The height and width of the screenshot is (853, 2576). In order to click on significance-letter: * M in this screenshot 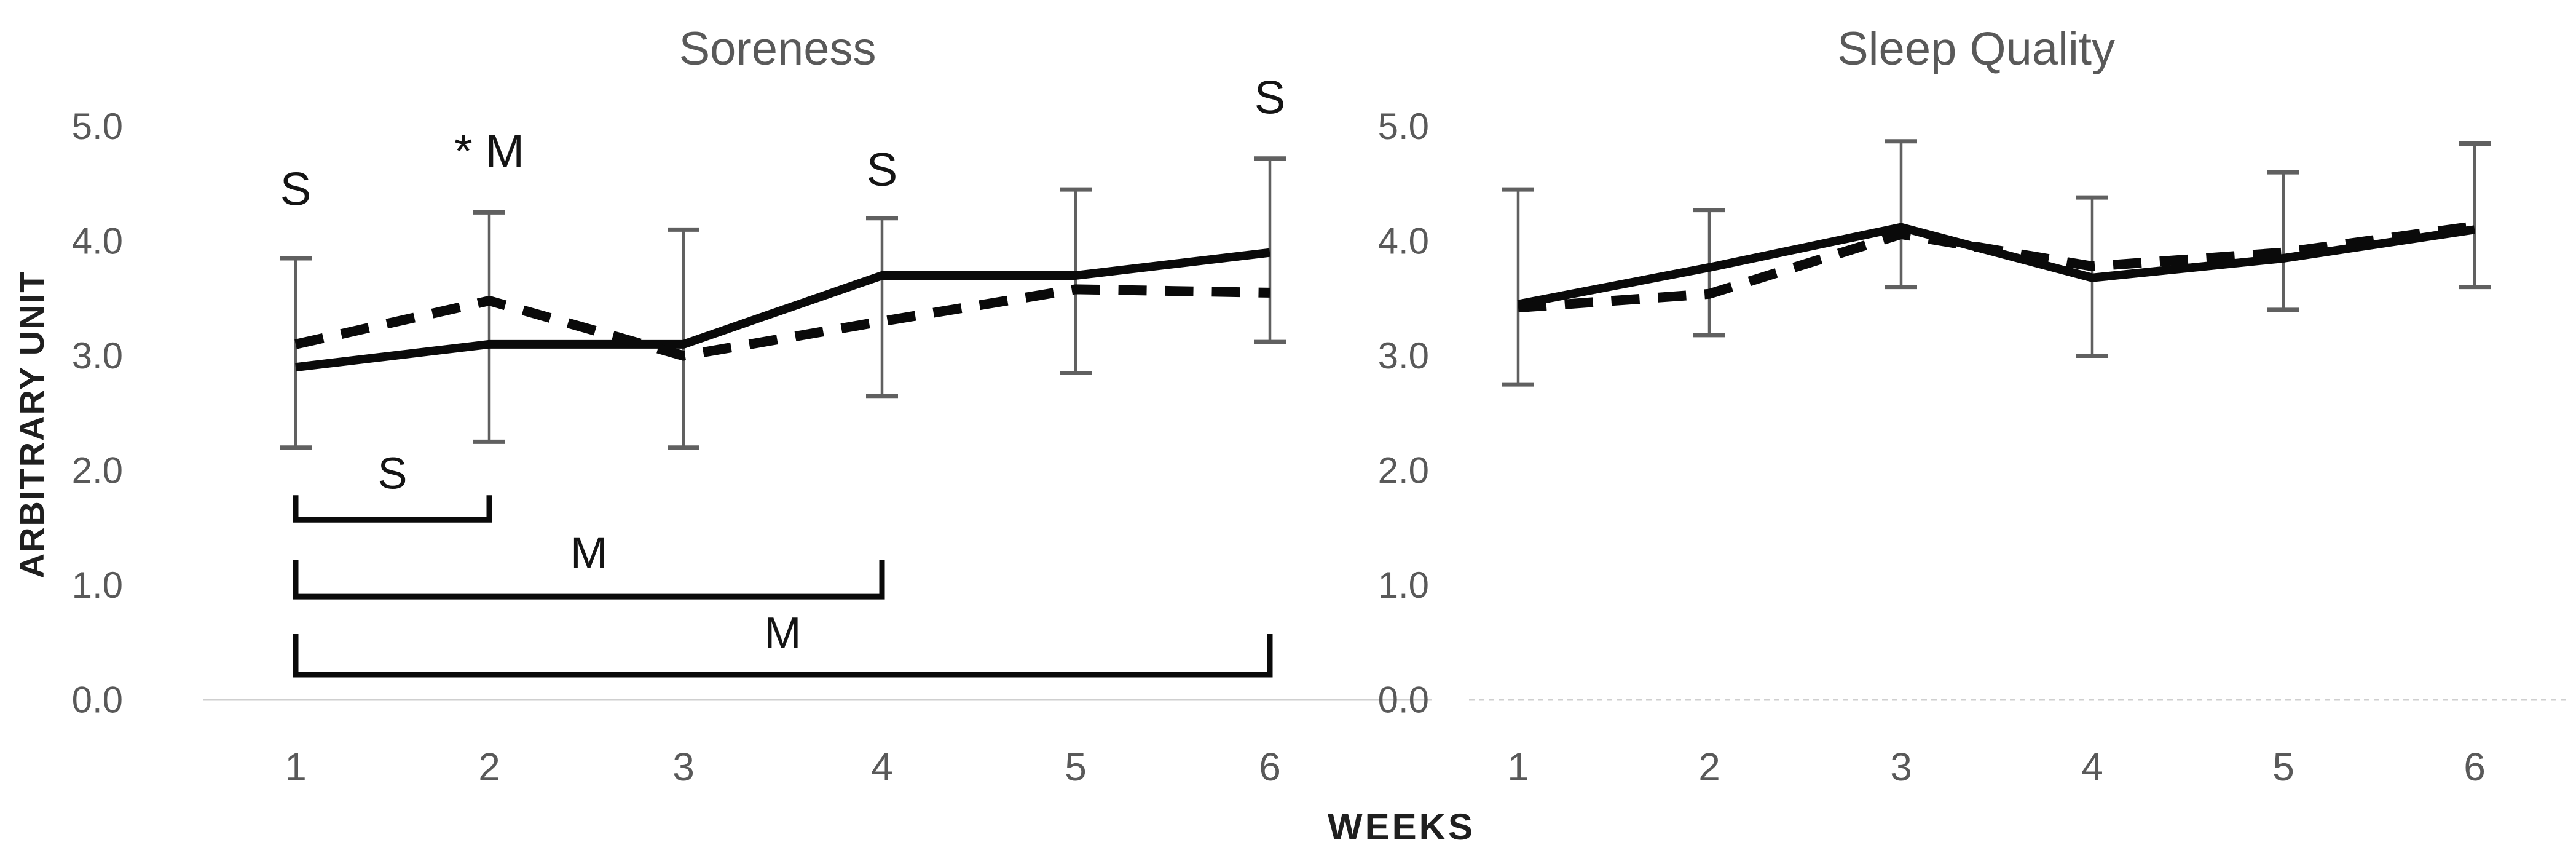, I will do `click(489, 151)`.